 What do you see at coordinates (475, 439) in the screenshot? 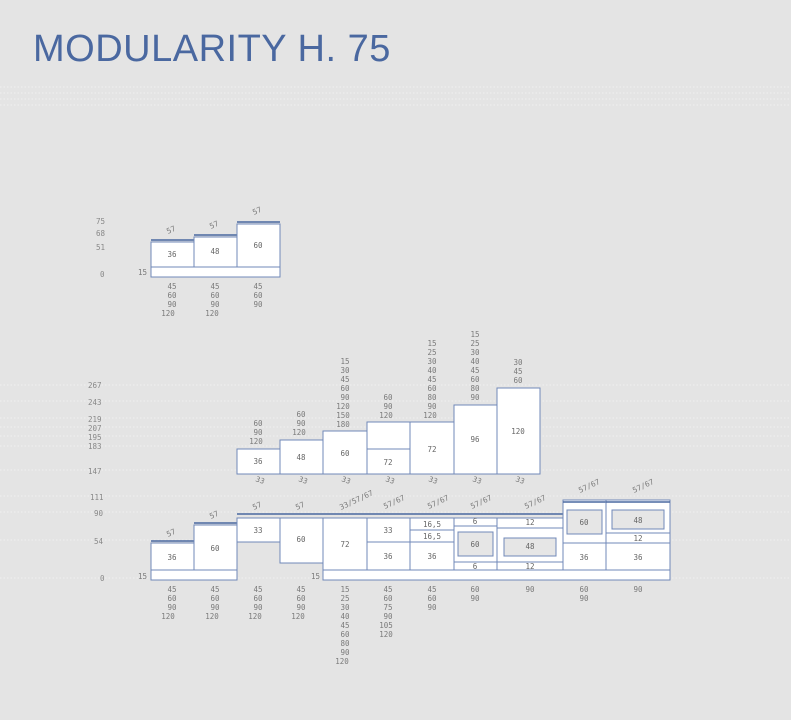
I see `module-label: 96` at bounding box center [475, 439].